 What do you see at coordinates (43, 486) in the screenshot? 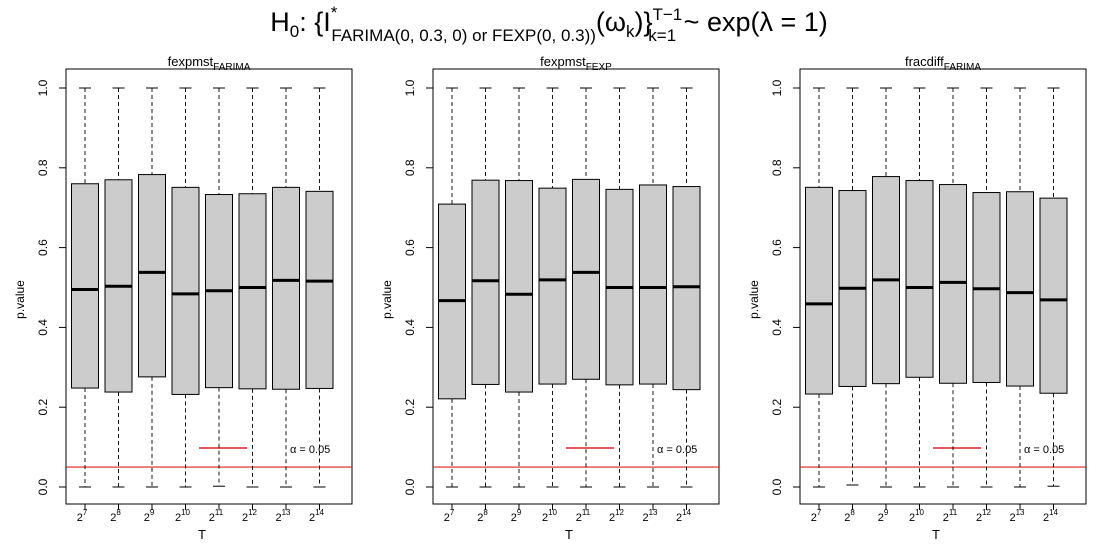
I see `y-tick-label: 0.0` at bounding box center [43, 486].